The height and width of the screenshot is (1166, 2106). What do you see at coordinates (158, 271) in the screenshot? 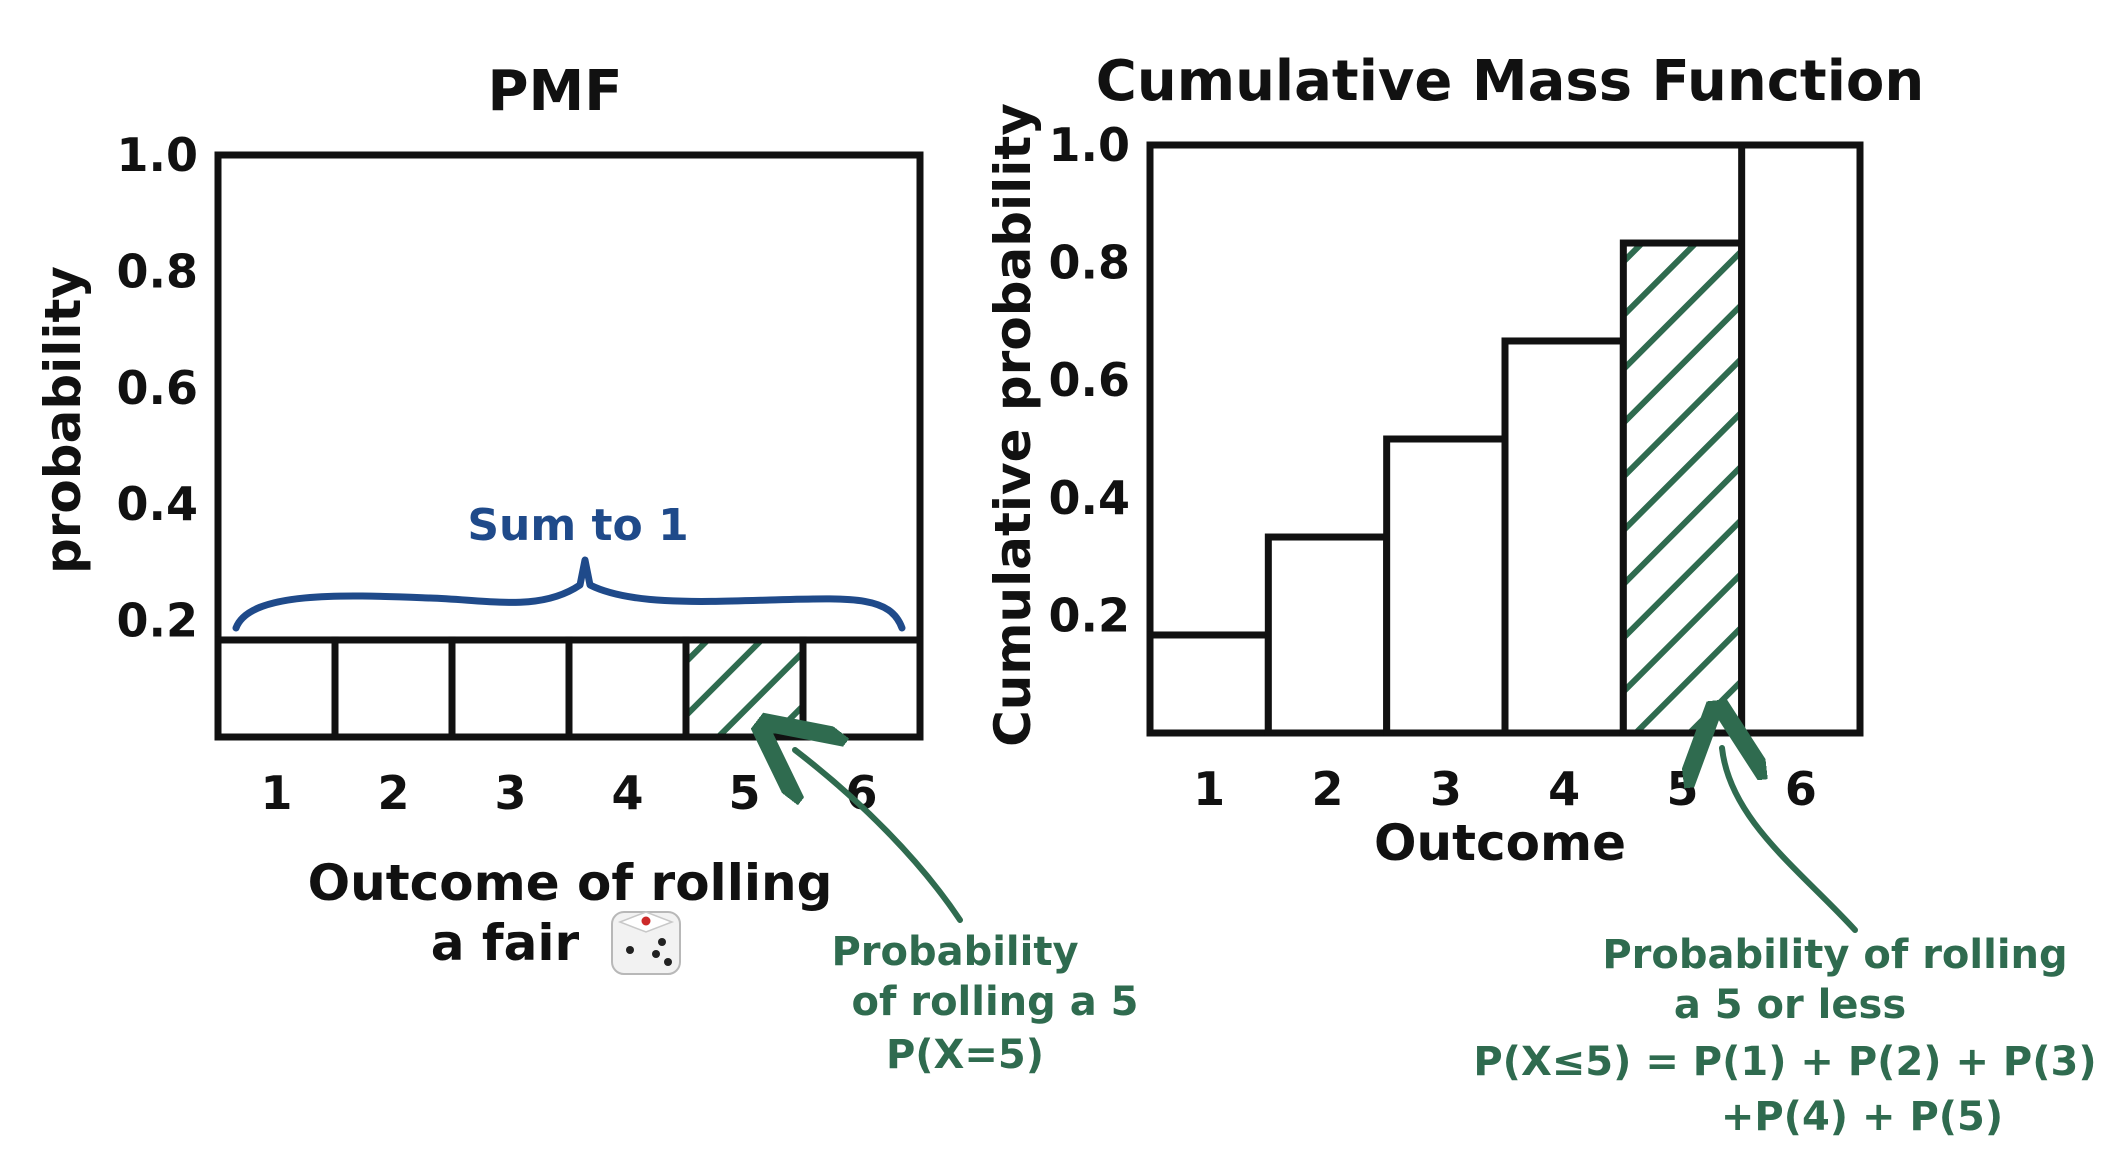
I see `pmf-y-tick-0-8: 0.8` at bounding box center [158, 271].